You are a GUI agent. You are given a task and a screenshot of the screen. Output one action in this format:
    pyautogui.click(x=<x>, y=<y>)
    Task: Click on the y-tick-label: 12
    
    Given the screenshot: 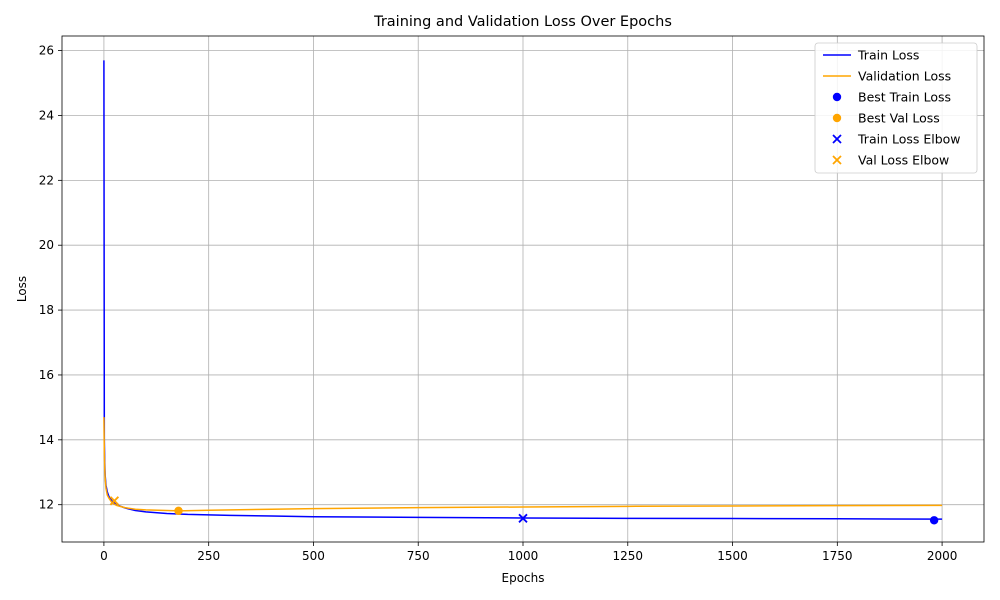 What is the action you would take?
    pyautogui.click(x=46, y=505)
    